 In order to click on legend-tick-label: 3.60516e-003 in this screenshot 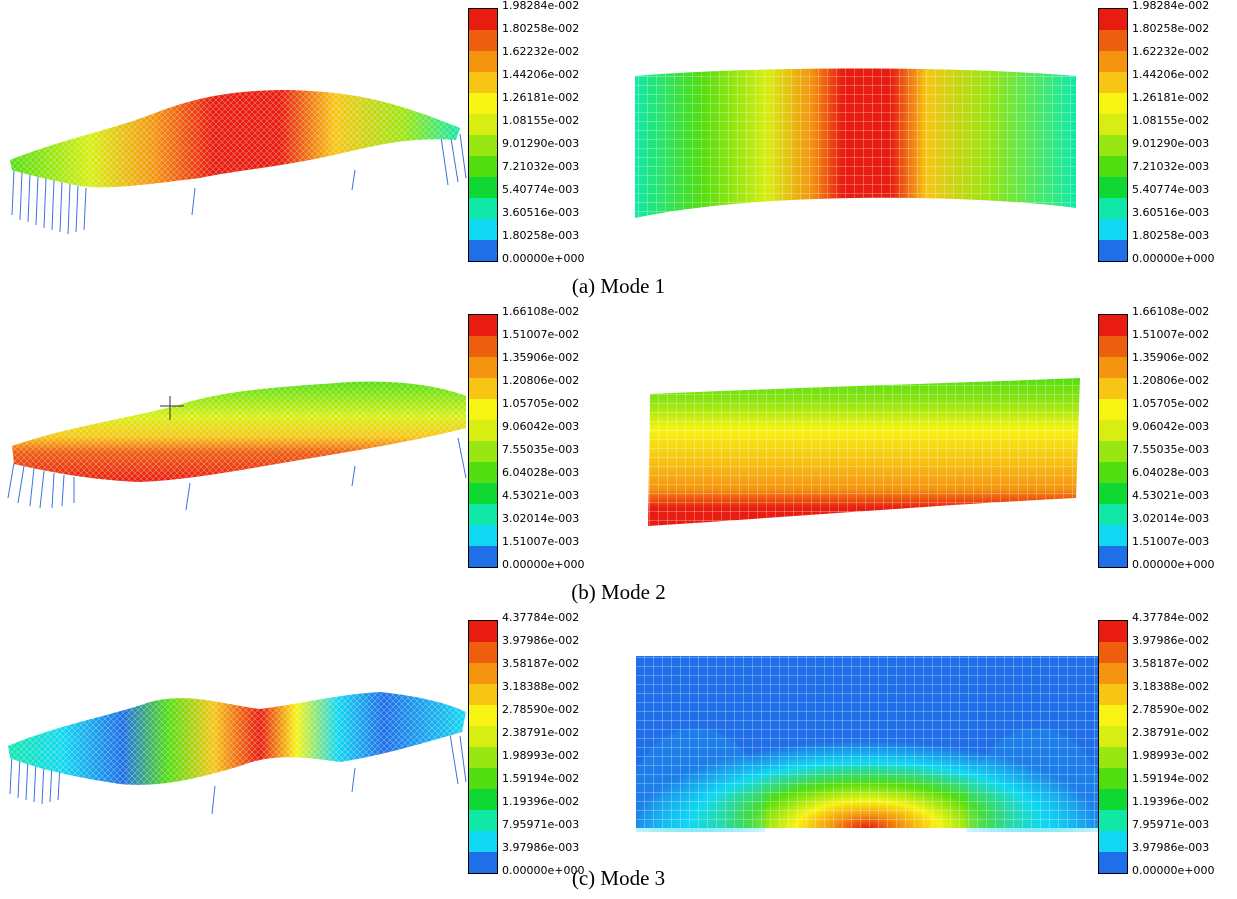, I will do `click(541, 212)`.